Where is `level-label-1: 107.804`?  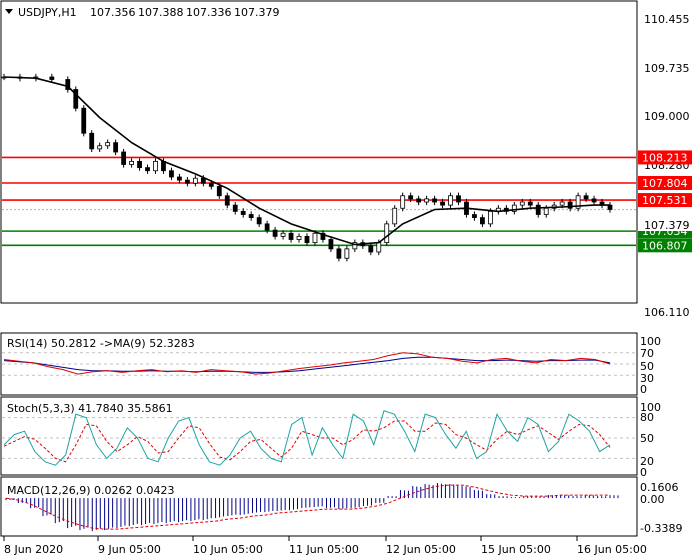 level-label-1: 107.804 is located at coordinates (665, 183).